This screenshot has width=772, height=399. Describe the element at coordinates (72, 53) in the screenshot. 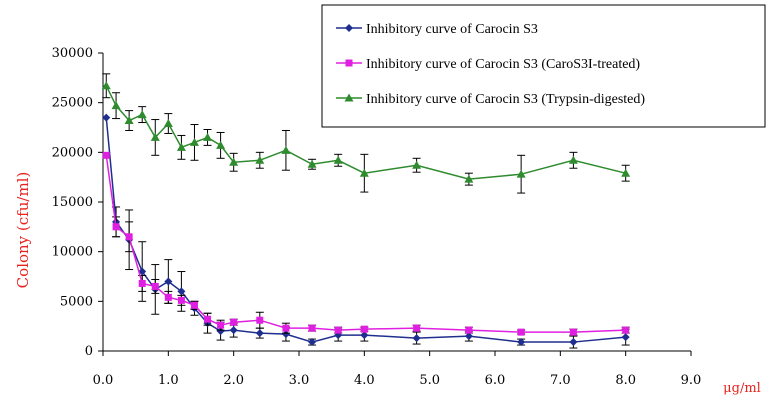

I see `y-tick-label: 30000` at that location.